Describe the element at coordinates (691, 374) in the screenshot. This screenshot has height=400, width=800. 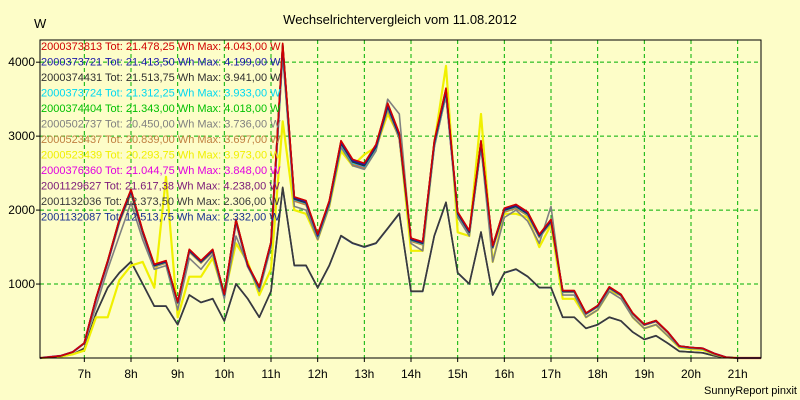
I see `x-tick-label: 20h` at that location.